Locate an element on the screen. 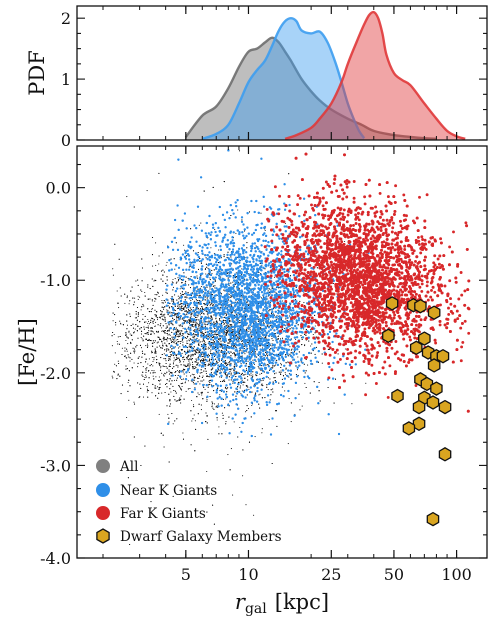 The width and height of the screenshot is (498, 620). pdf-ytick-label: 0 is located at coordinates (66, 140).